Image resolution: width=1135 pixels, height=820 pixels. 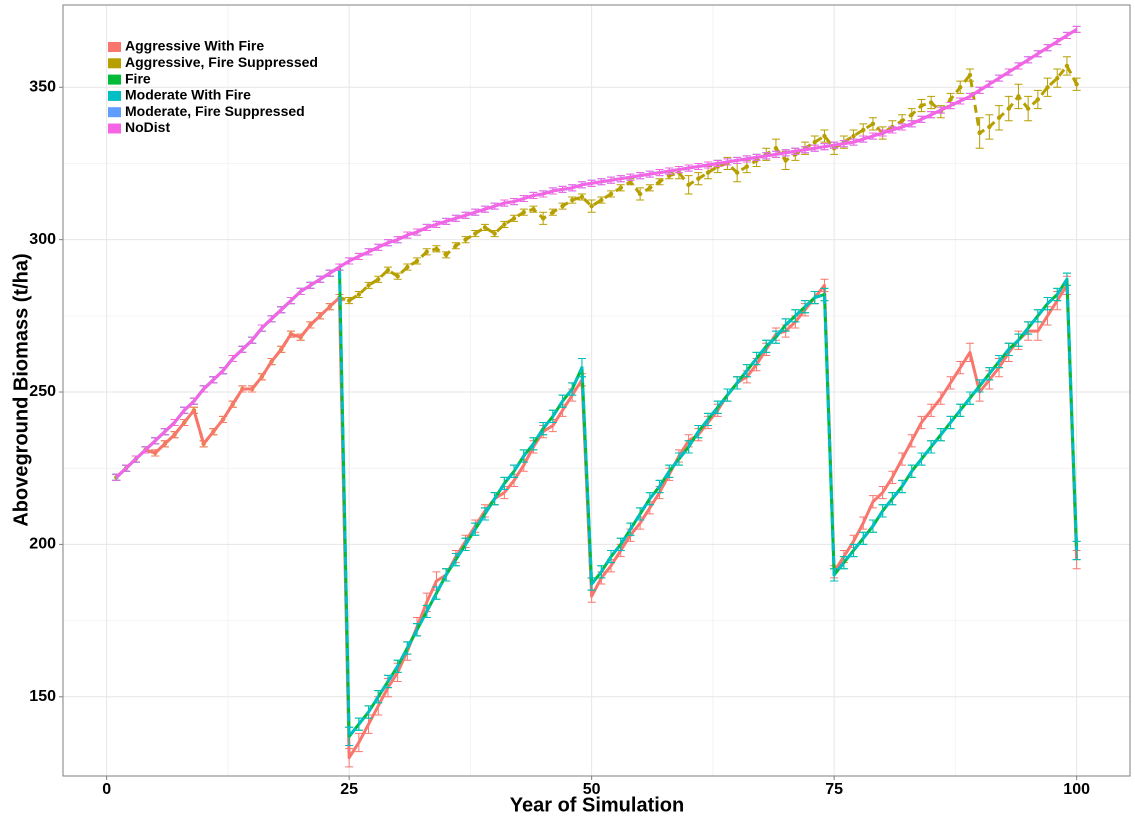 I want to click on x-tick-label: 50, so click(x=592, y=789).